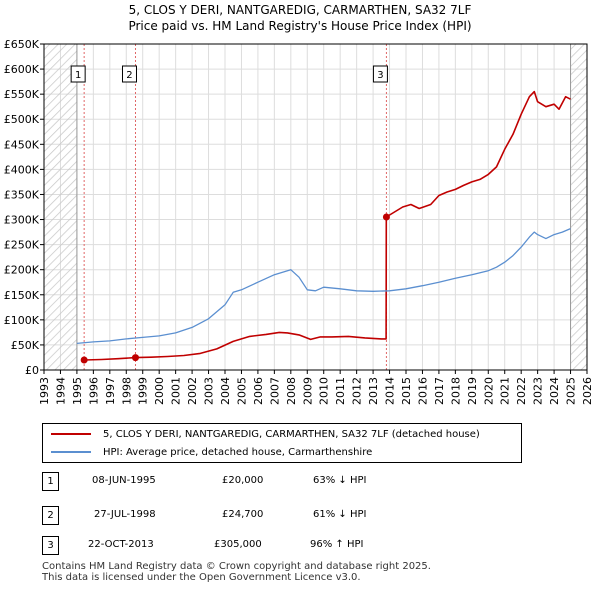 Image resolution: width=600 pixels, height=590 pixels. What do you see at coordinates (110, 391) in the screenshot?
I see `x-tick-label: 1997` at bounding box center [110, 391].